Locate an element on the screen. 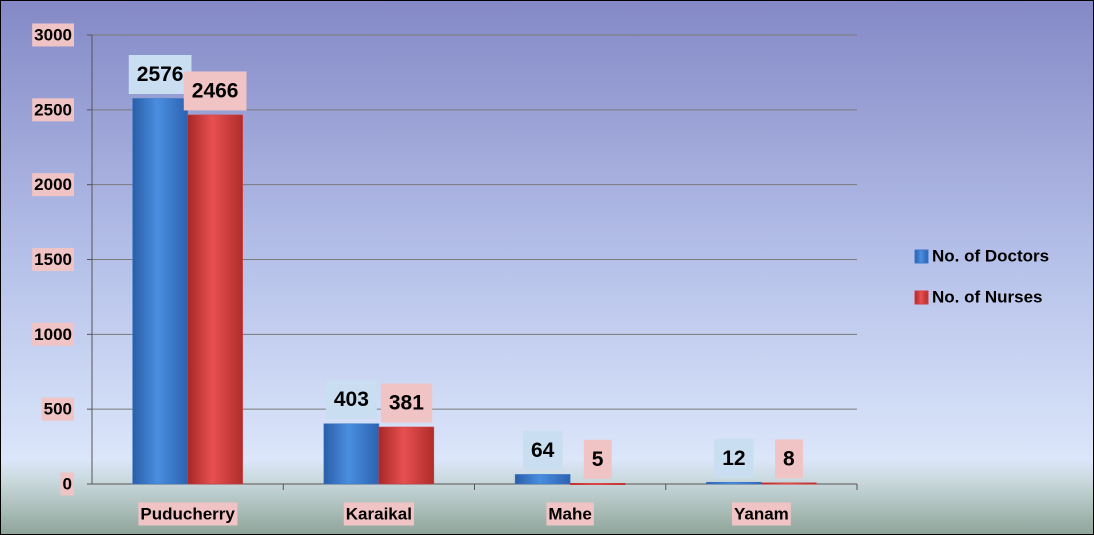  data-label: 2576 is located at coordinates (160, 74).